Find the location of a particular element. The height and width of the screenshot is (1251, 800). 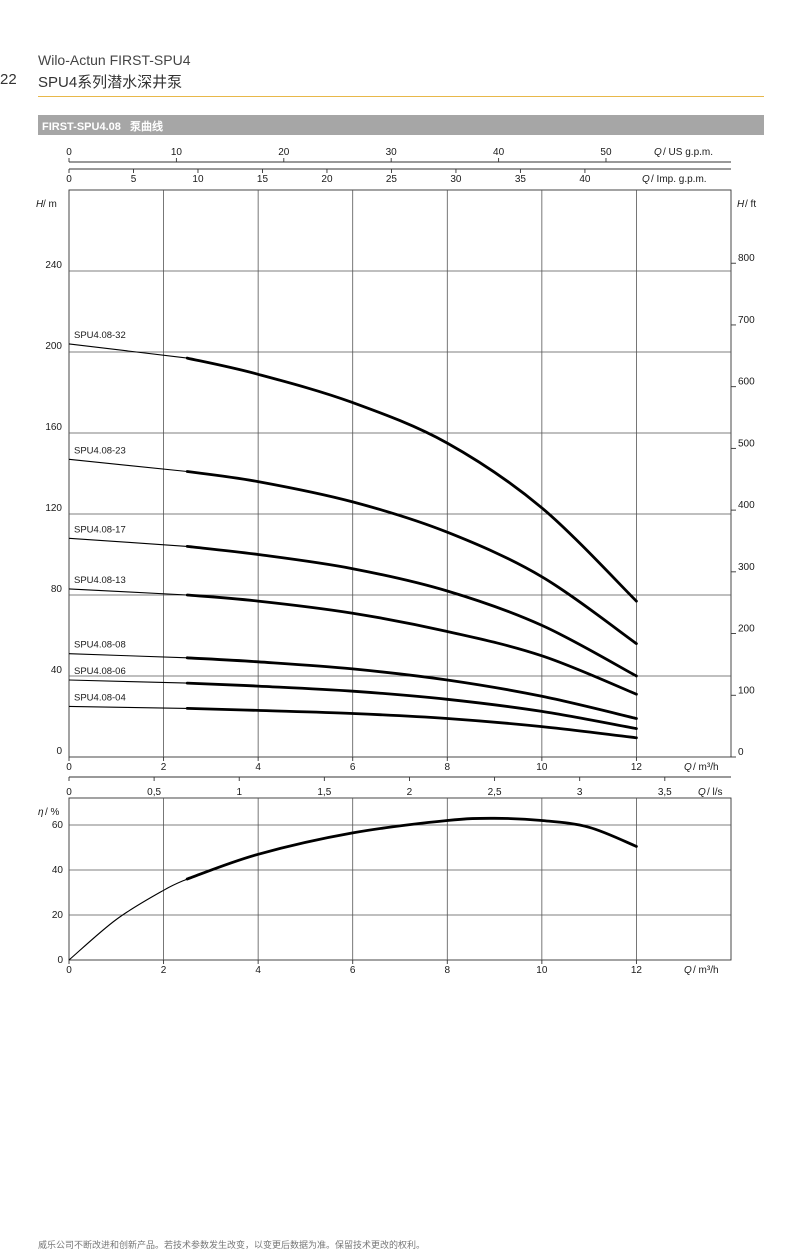

efficiency-curve is located at coordinates (411, 848).